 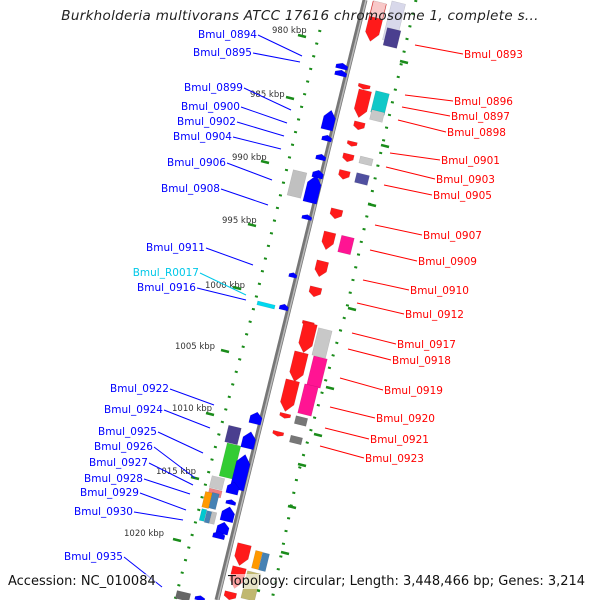 I want to click on gene-label: Bmul_0894, so click(x=227, y=35).